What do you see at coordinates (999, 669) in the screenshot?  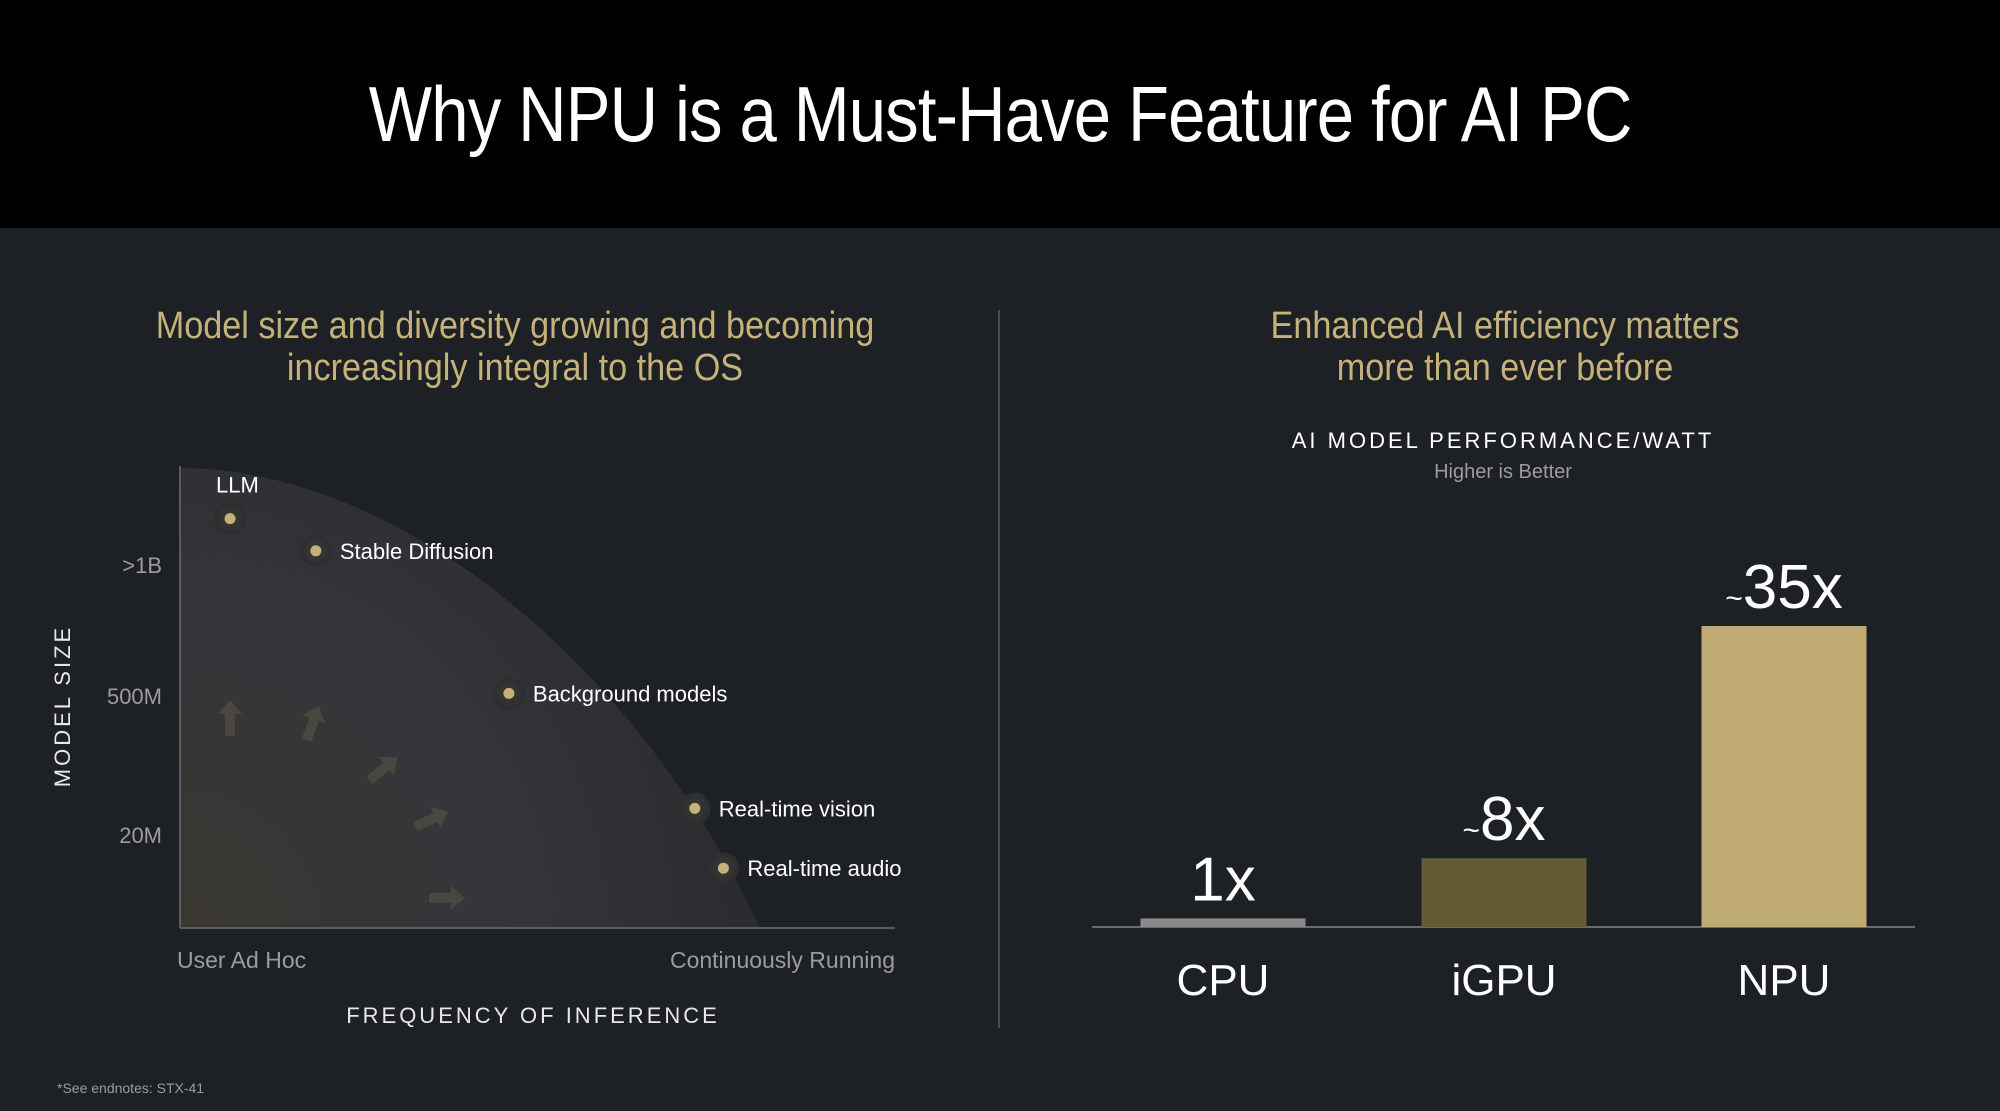 I see `panel-divider` at bounding box center [999, 669].